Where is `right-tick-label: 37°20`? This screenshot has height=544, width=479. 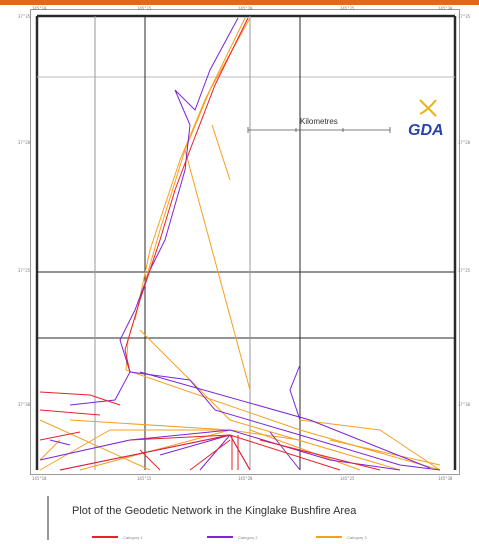 right-tick-label: 37°20 is located at coordinates (464, 142).